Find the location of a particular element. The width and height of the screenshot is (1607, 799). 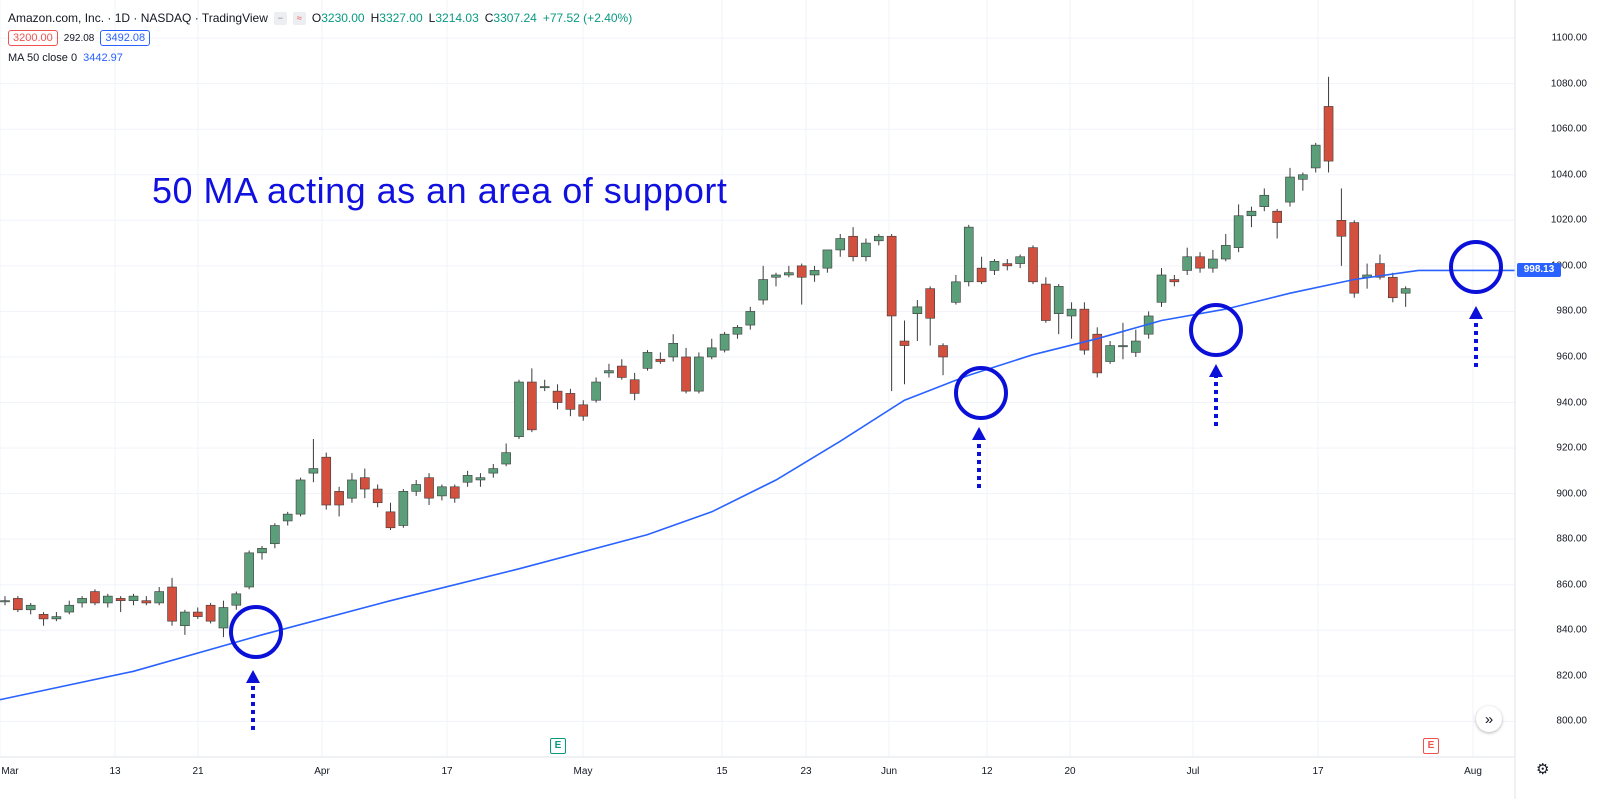

last-price-badge: 998.13 is located at coordinates (1539, 270).